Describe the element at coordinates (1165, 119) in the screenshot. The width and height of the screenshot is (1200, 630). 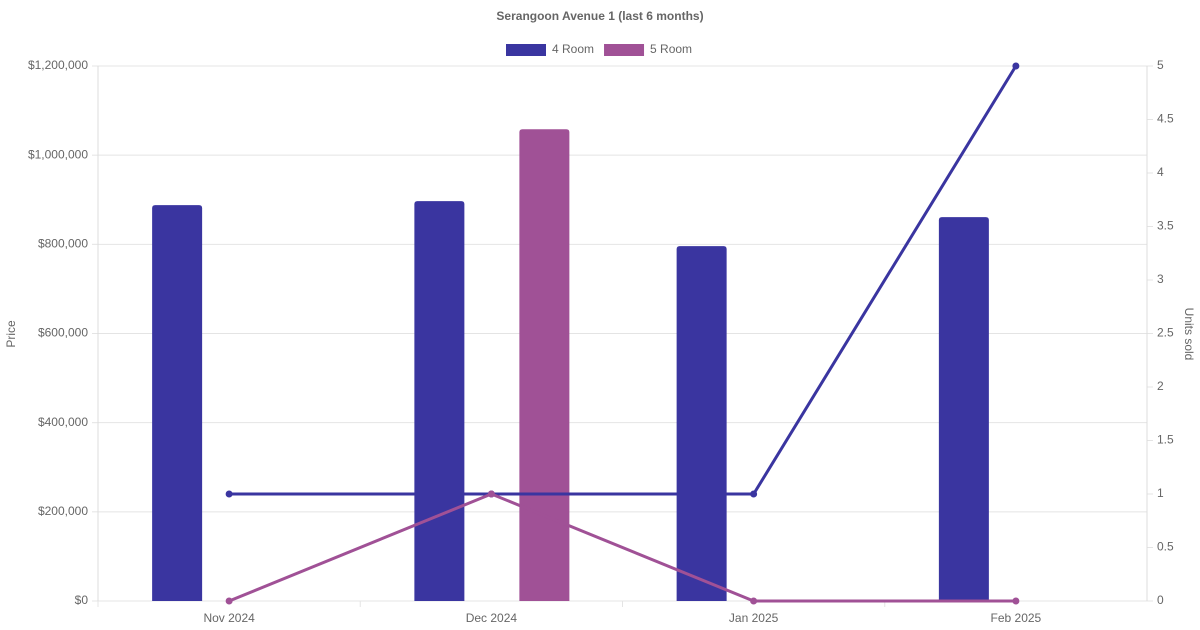
I see `y2-tick-label: 4.5` at that location.